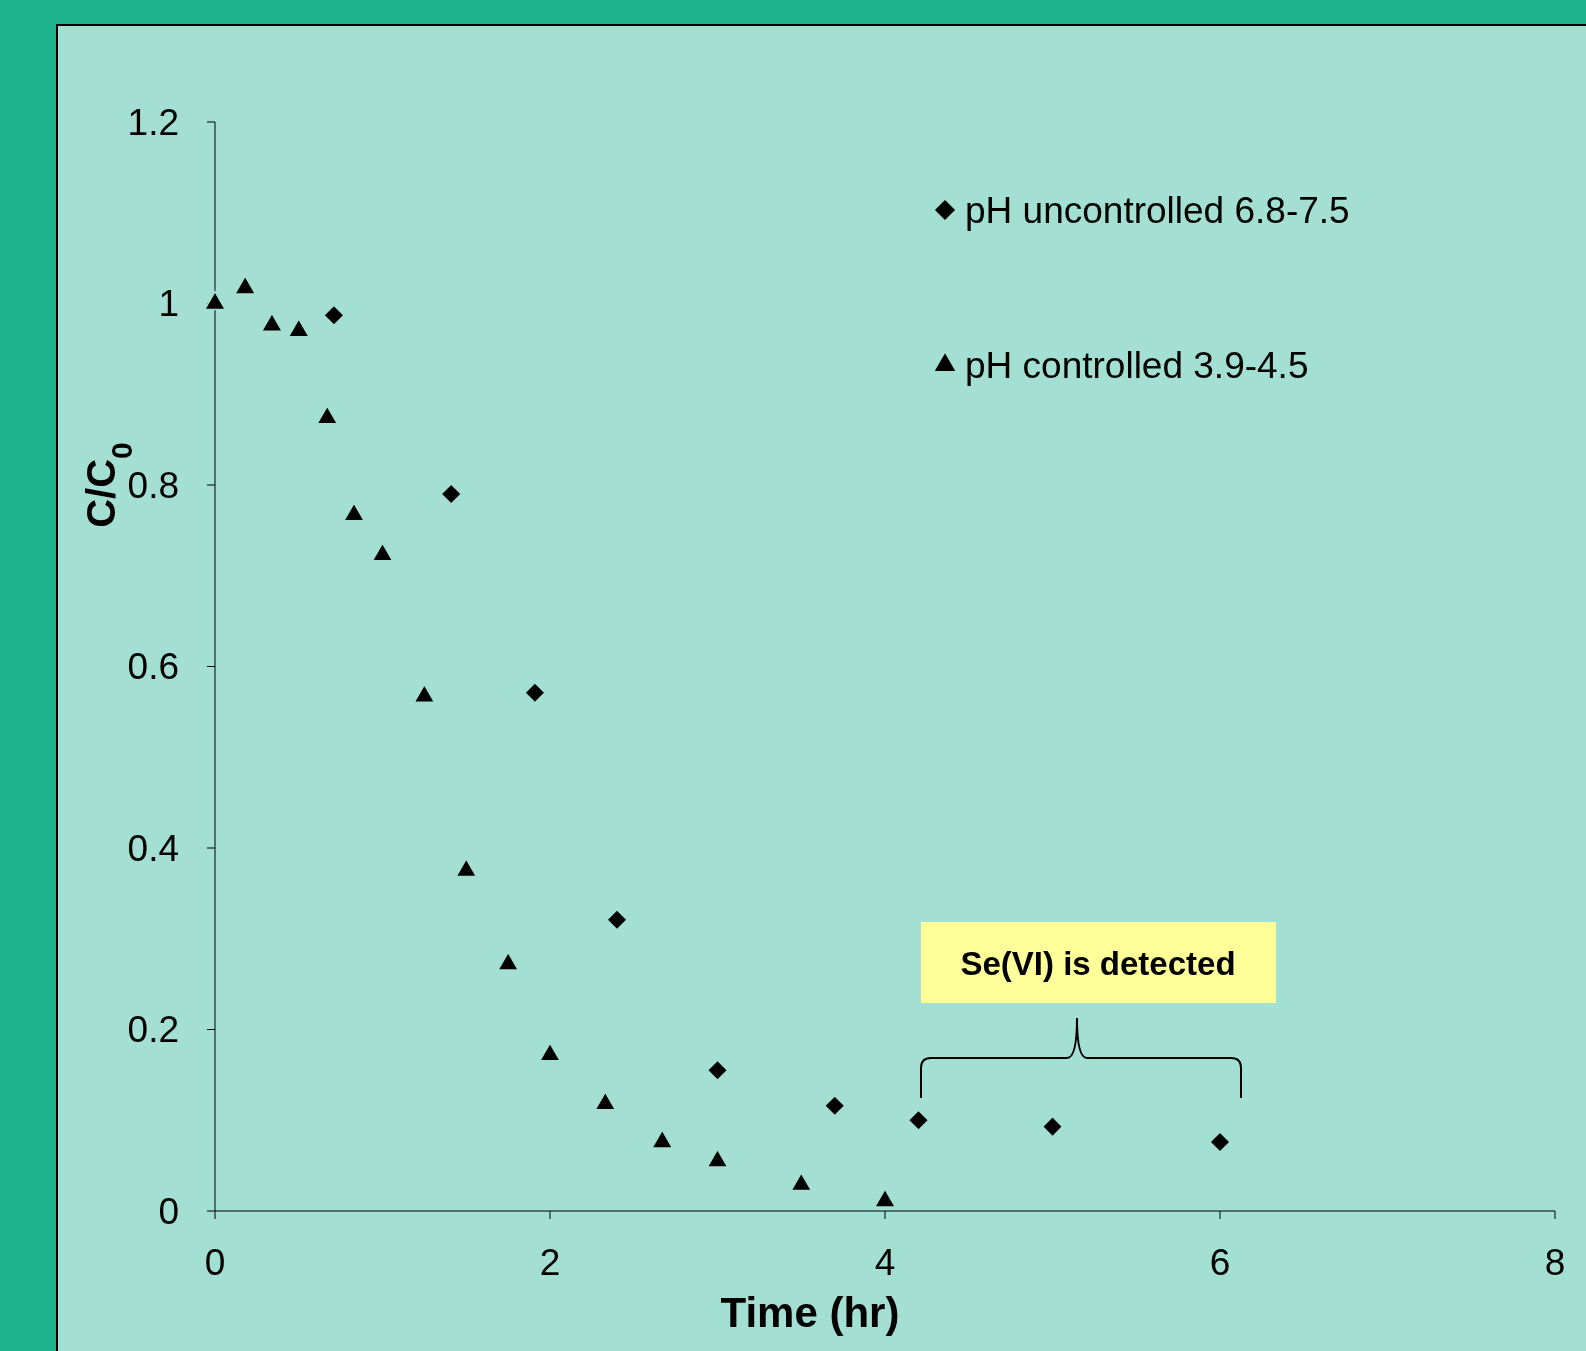 This screenshot has width=1586, height=1351. What do you see at coordinates (1555, 1262) in the screenshot?
I see `x-tick-label: 8` at bounding box center [1555, 1262].